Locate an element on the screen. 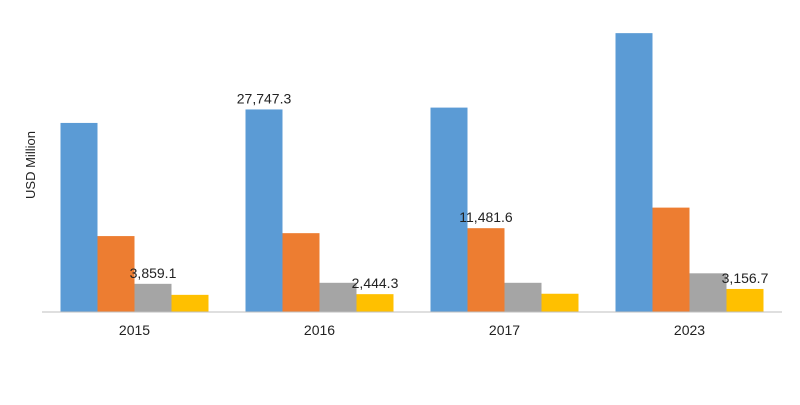 This screenshot has height=405, width=800. x-tick-label: 2015 is located at coordinates (134, 330).